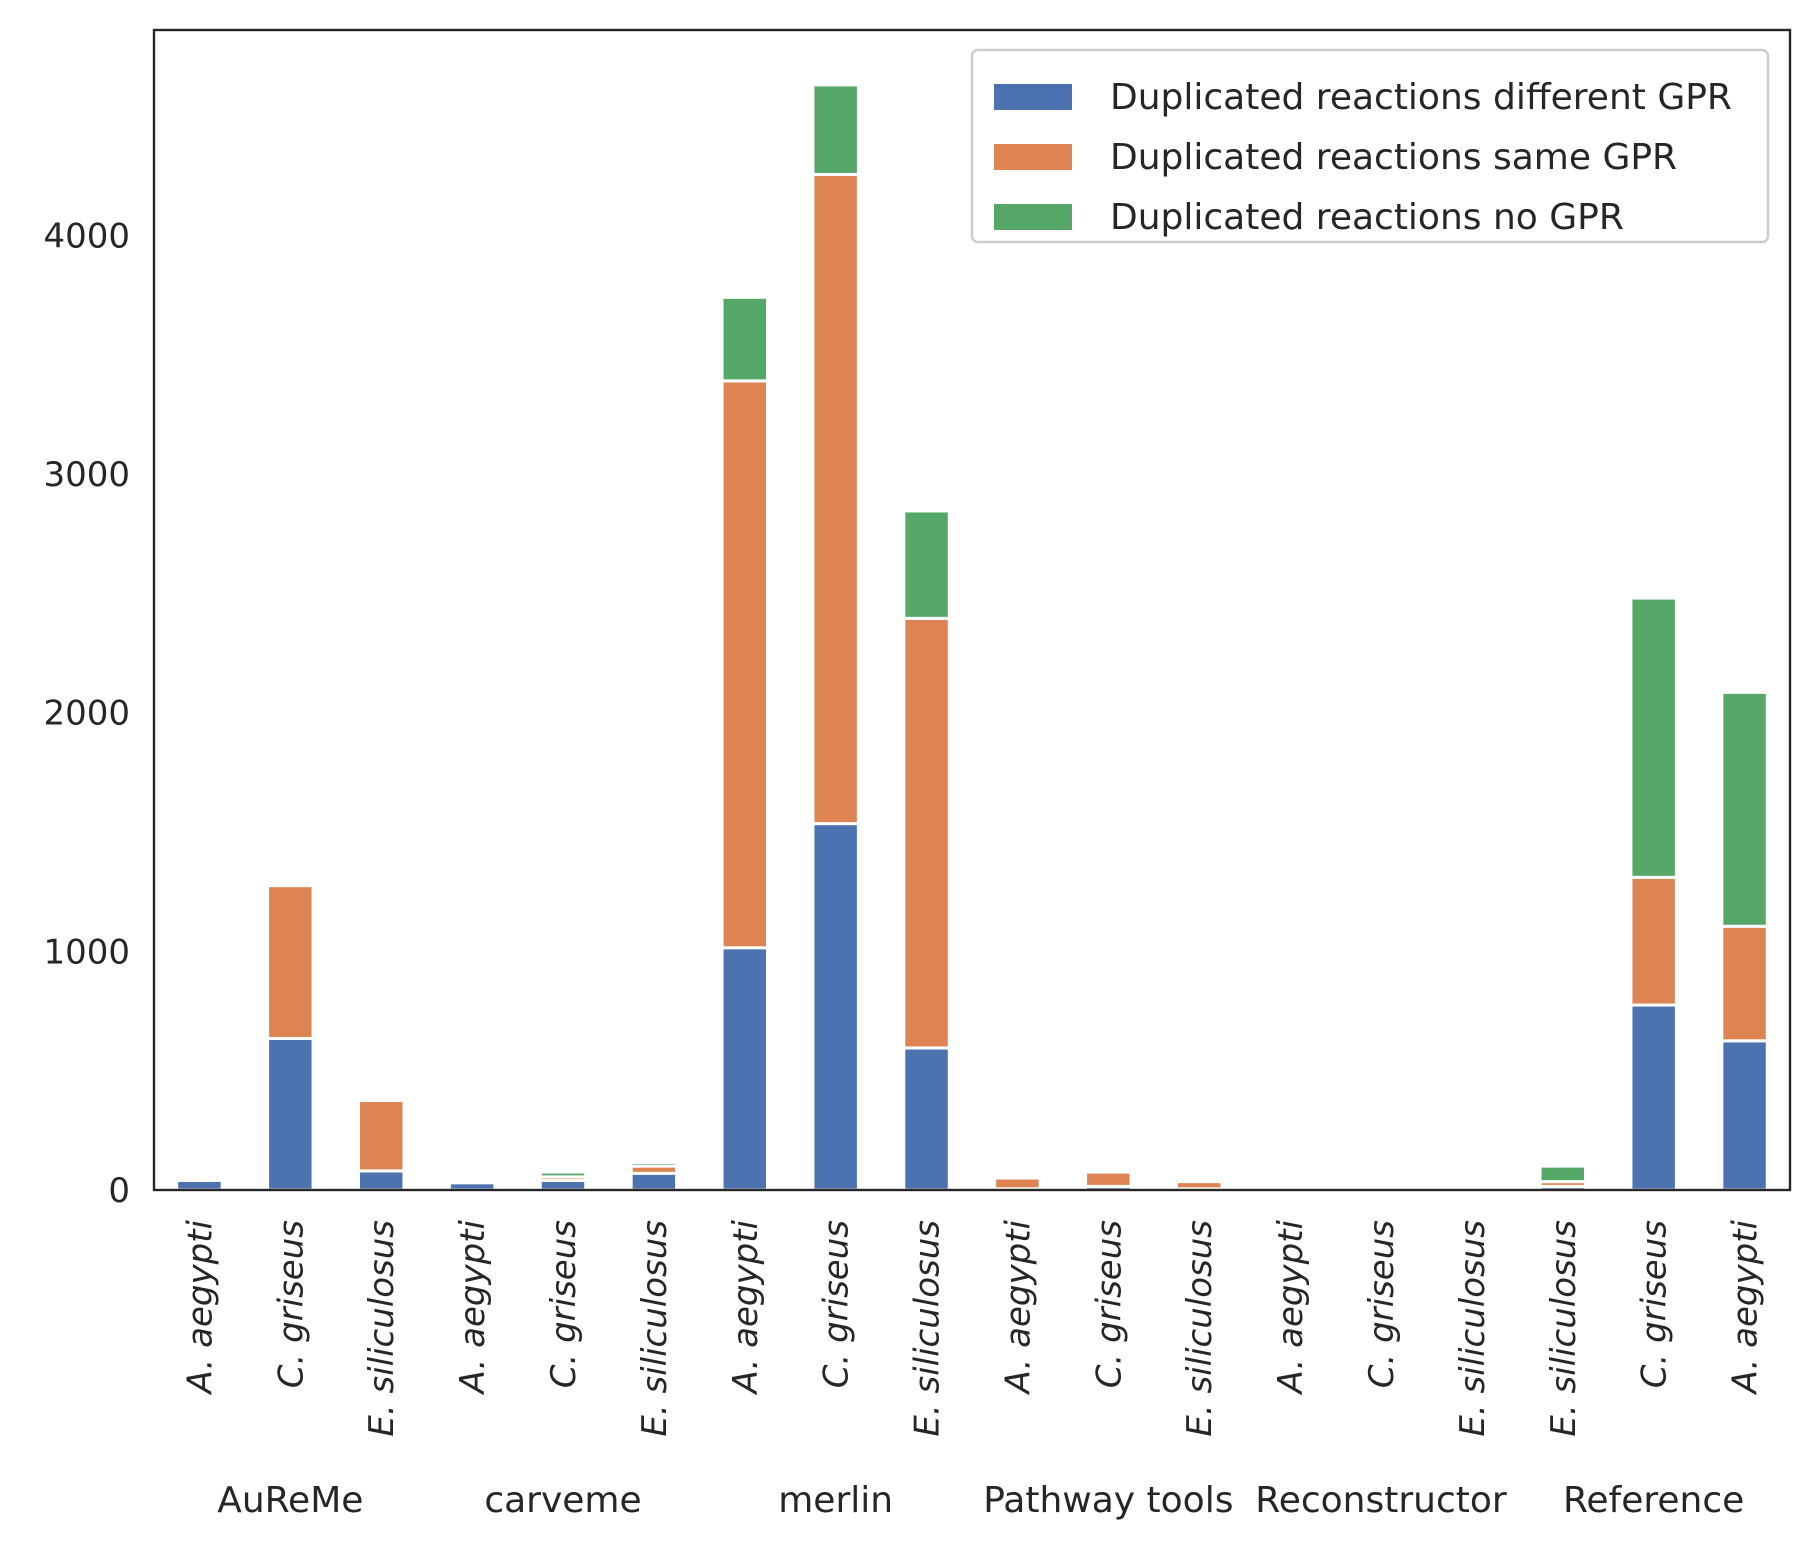 The width and height of the screenshot is (1809, 1545). What do you see at coordinates (1367, 217) in the screenshot?
I see `legend-label: Duplicated reactions no GPR` at bounding box center [1367, 217].